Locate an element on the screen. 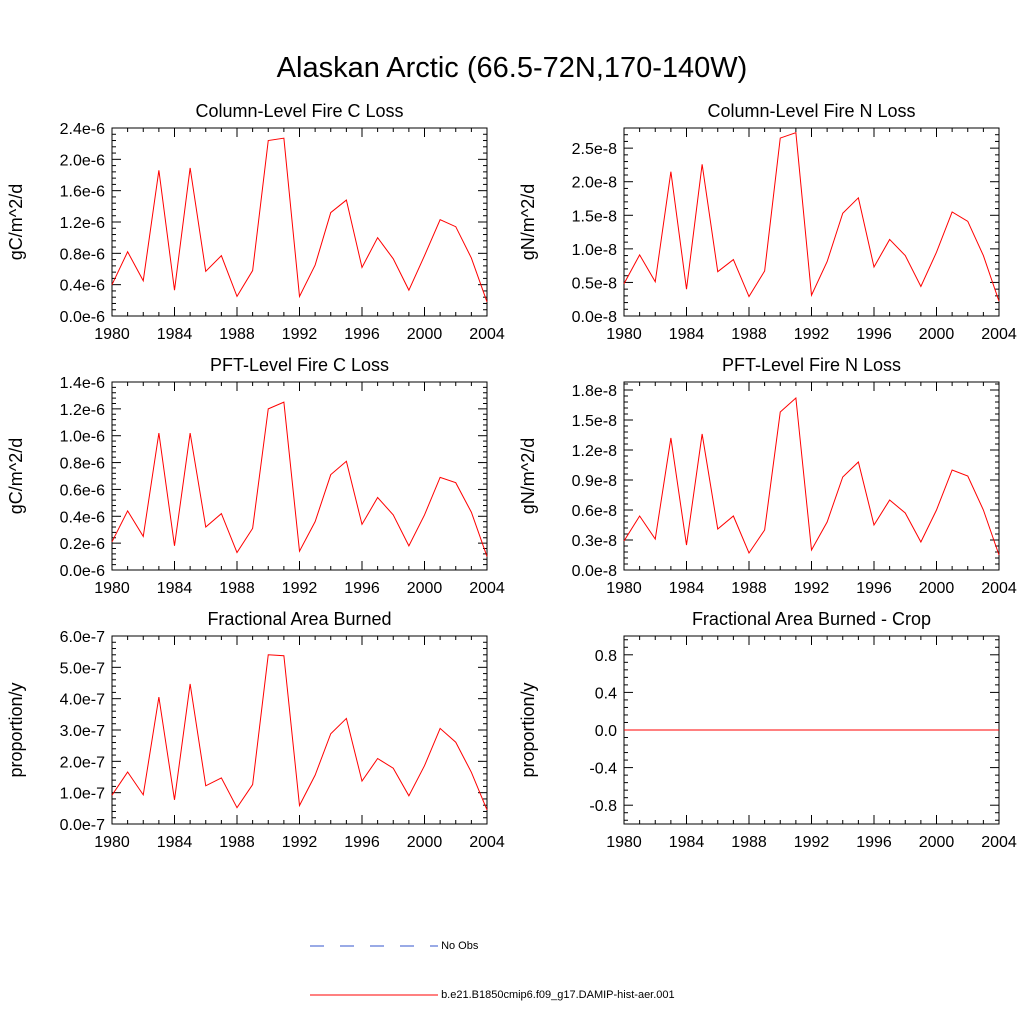 The height and width of the screenshot is (1024, 1024). panel-title: Fractional Area Burned - Crop is located at coordinates (811, 619).